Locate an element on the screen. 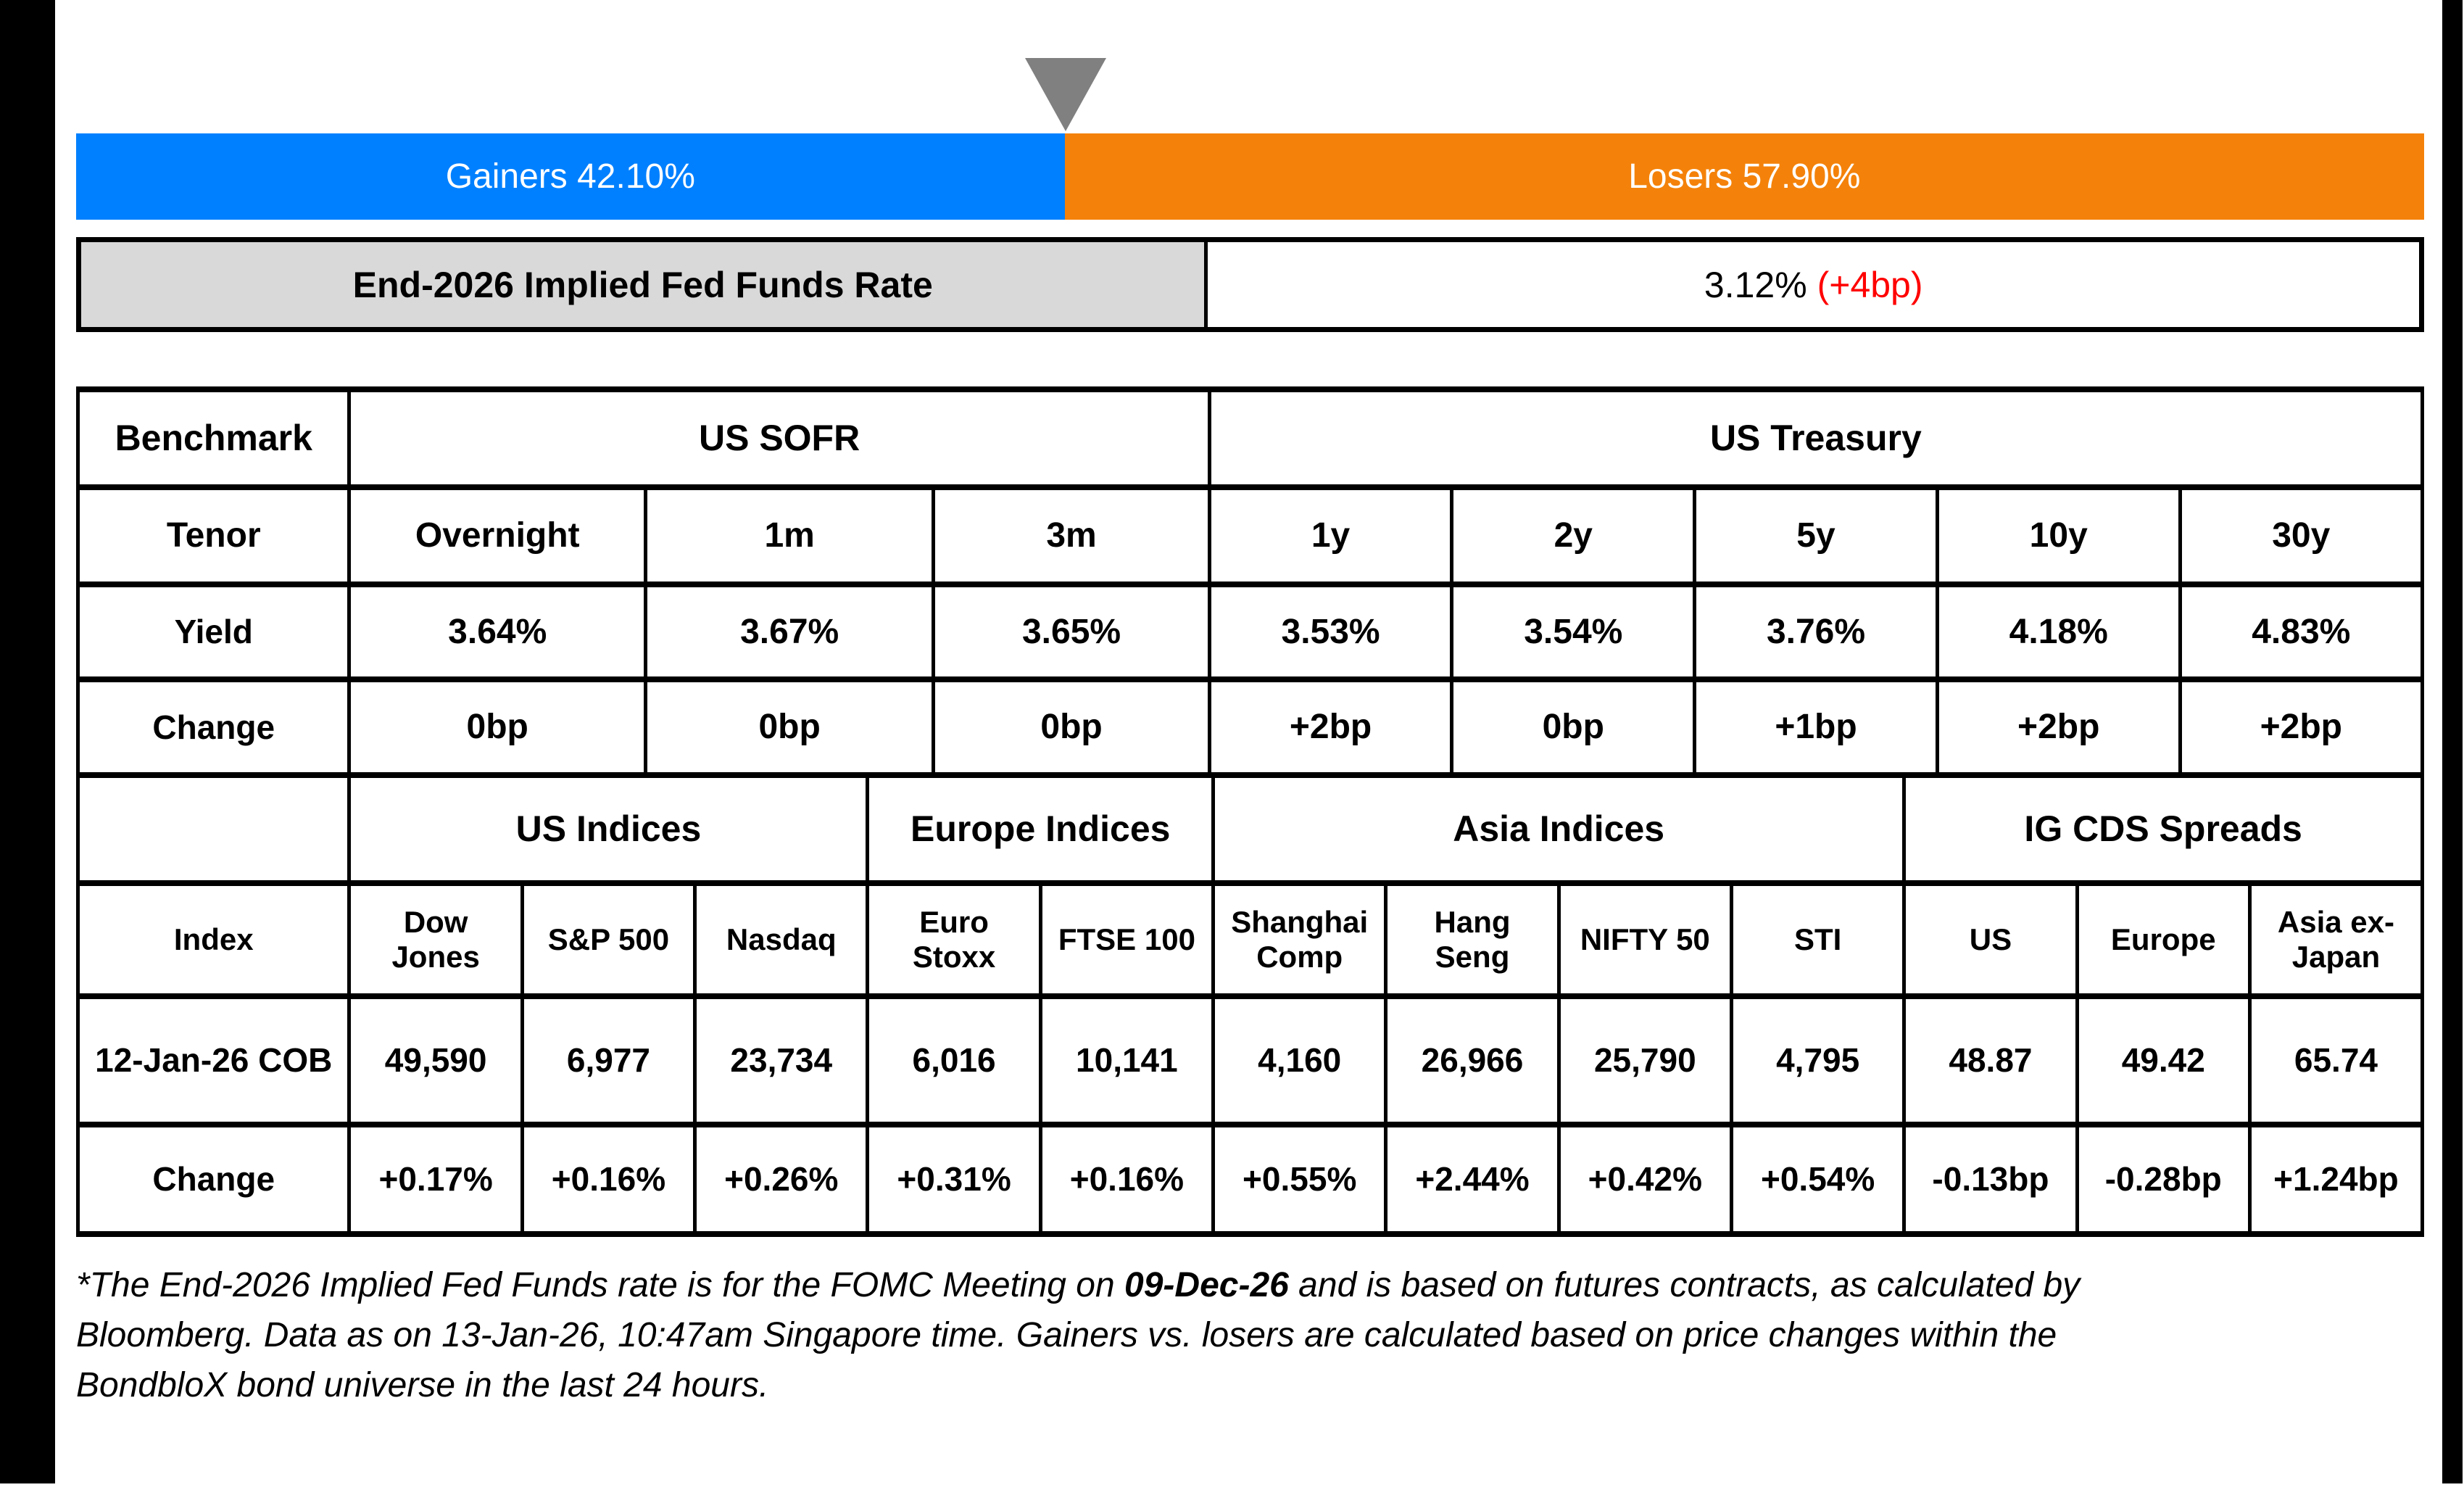  index-change-cell: +0.26% is located at coordinates (782, 1179).